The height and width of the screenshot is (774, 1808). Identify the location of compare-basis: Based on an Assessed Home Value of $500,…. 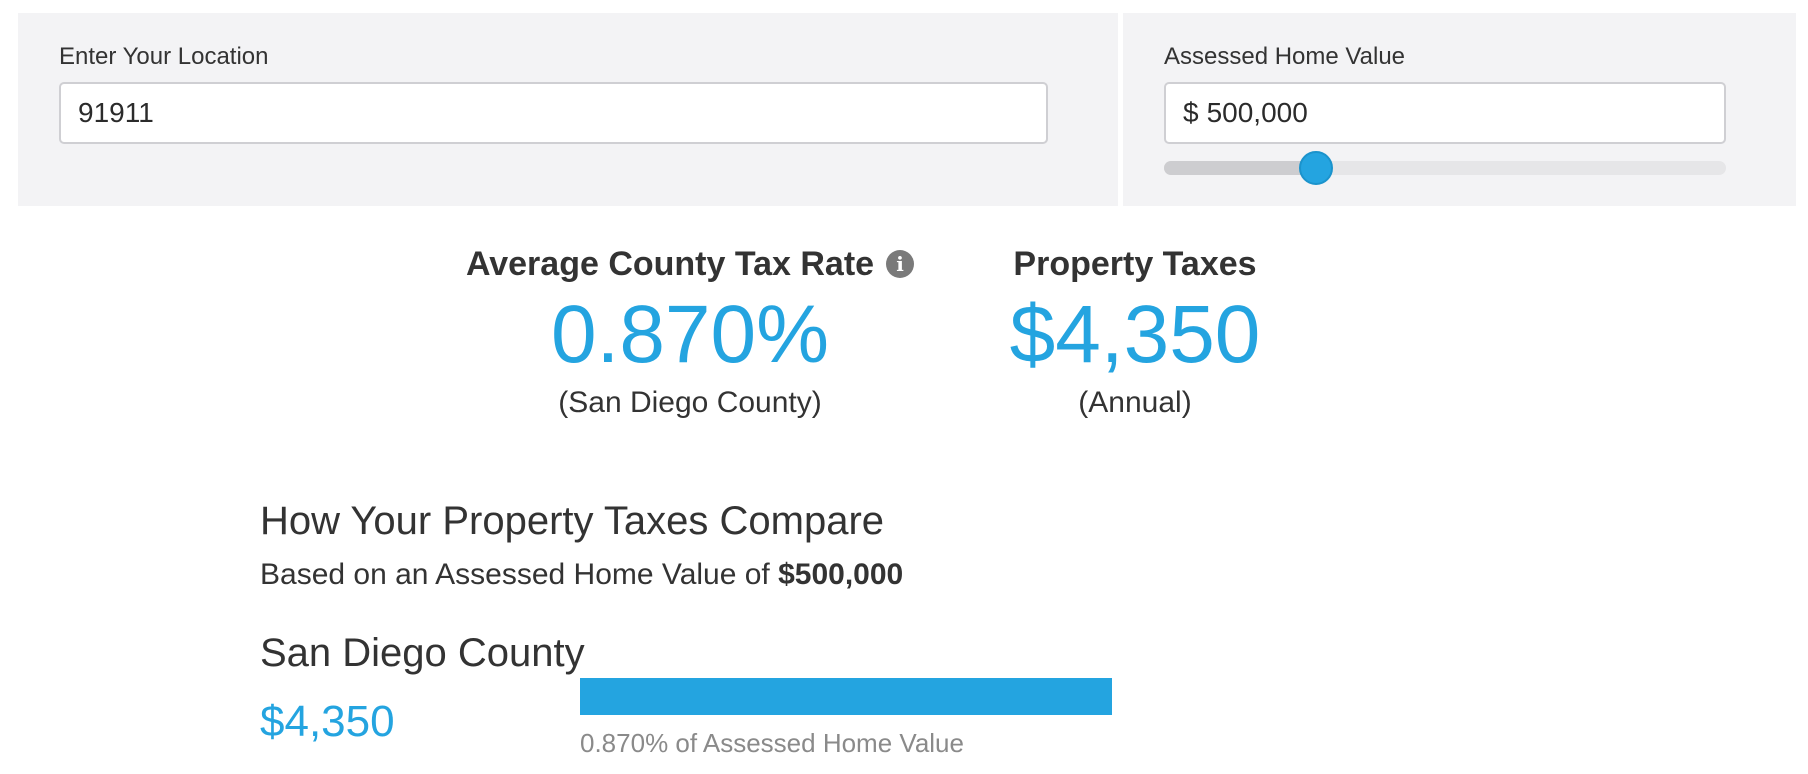
(581, 575).